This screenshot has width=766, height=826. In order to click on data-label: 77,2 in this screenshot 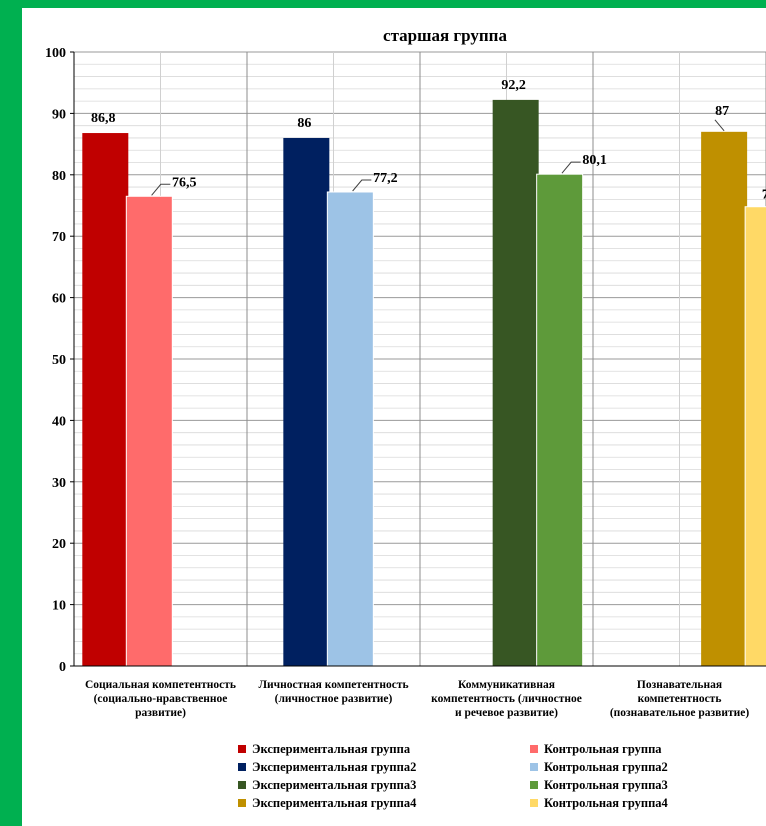, I will do `click(385, 178)`.